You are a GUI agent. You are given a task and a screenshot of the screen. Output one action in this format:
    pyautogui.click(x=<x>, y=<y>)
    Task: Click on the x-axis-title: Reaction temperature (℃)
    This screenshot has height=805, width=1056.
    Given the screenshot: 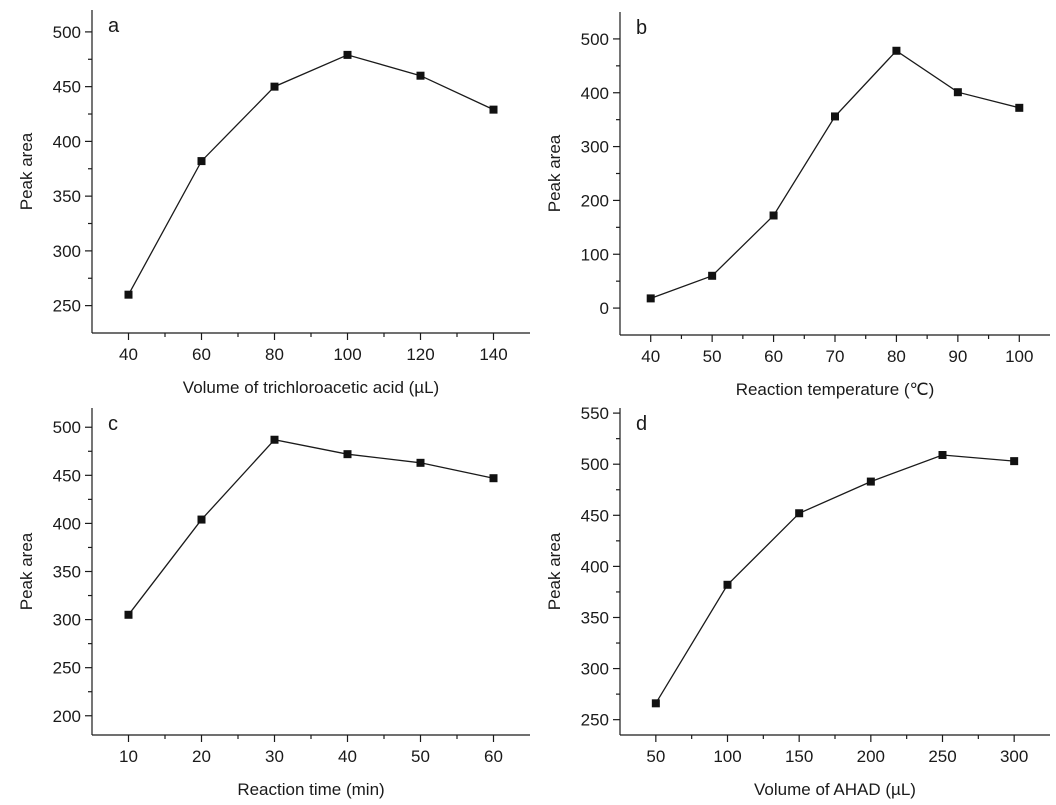 What is the action you would take?
    pyautogui.click(x=835, y=389)
    